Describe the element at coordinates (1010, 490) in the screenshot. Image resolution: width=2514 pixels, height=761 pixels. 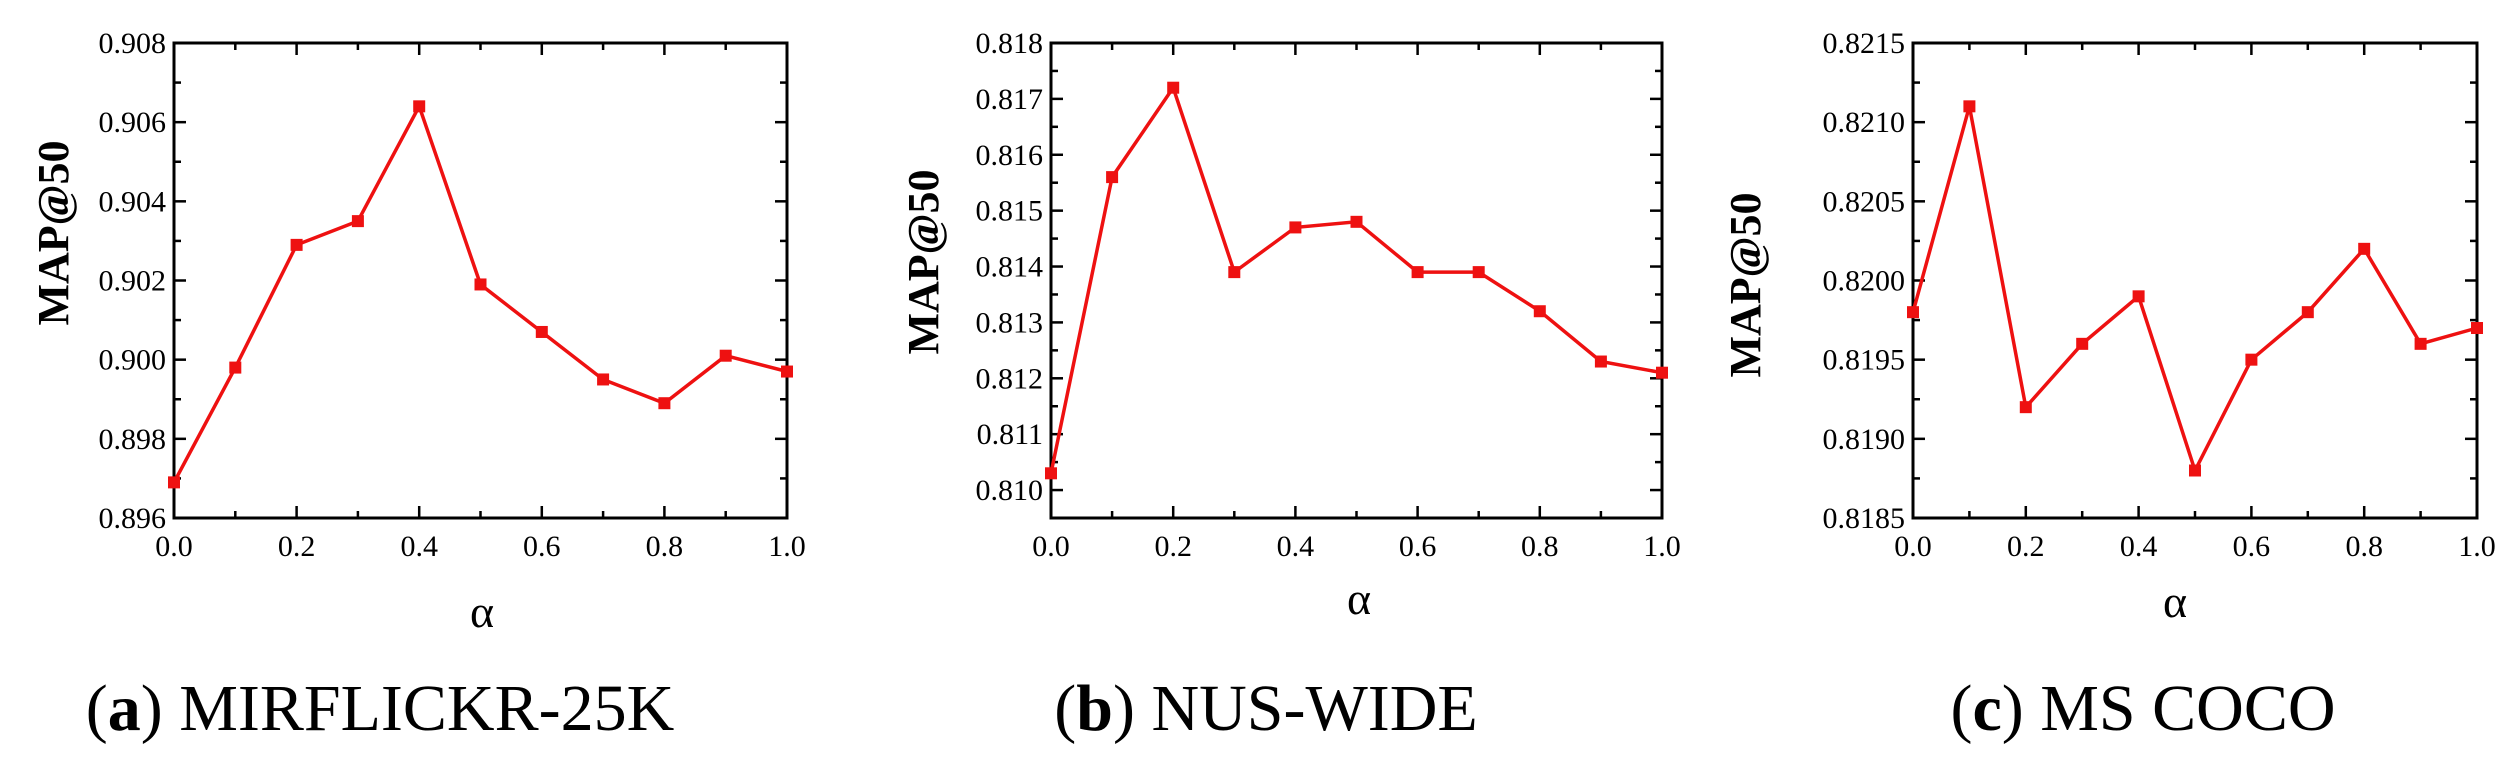
I see `y-tick-label: 0.810` at that location.